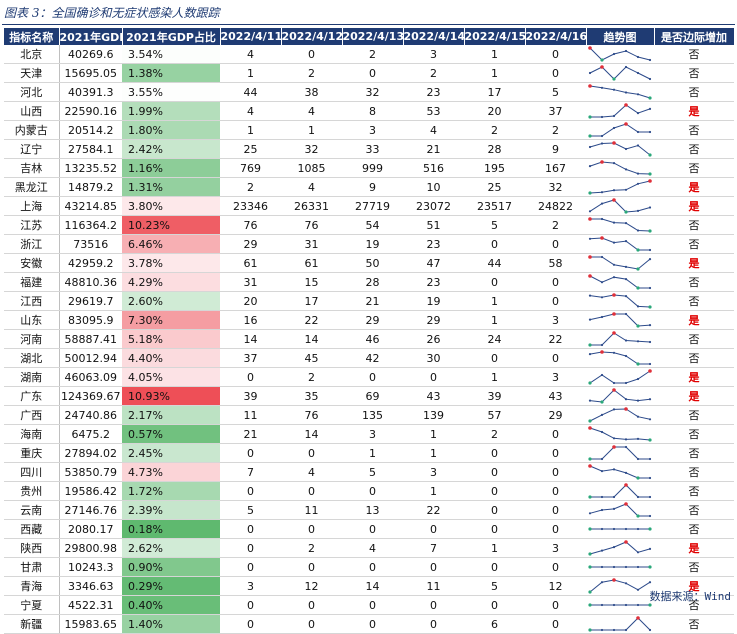 The height and width of the screenshot is (634, 737). I want to click on header-cell: 2022/4/16, so click(556, 36).